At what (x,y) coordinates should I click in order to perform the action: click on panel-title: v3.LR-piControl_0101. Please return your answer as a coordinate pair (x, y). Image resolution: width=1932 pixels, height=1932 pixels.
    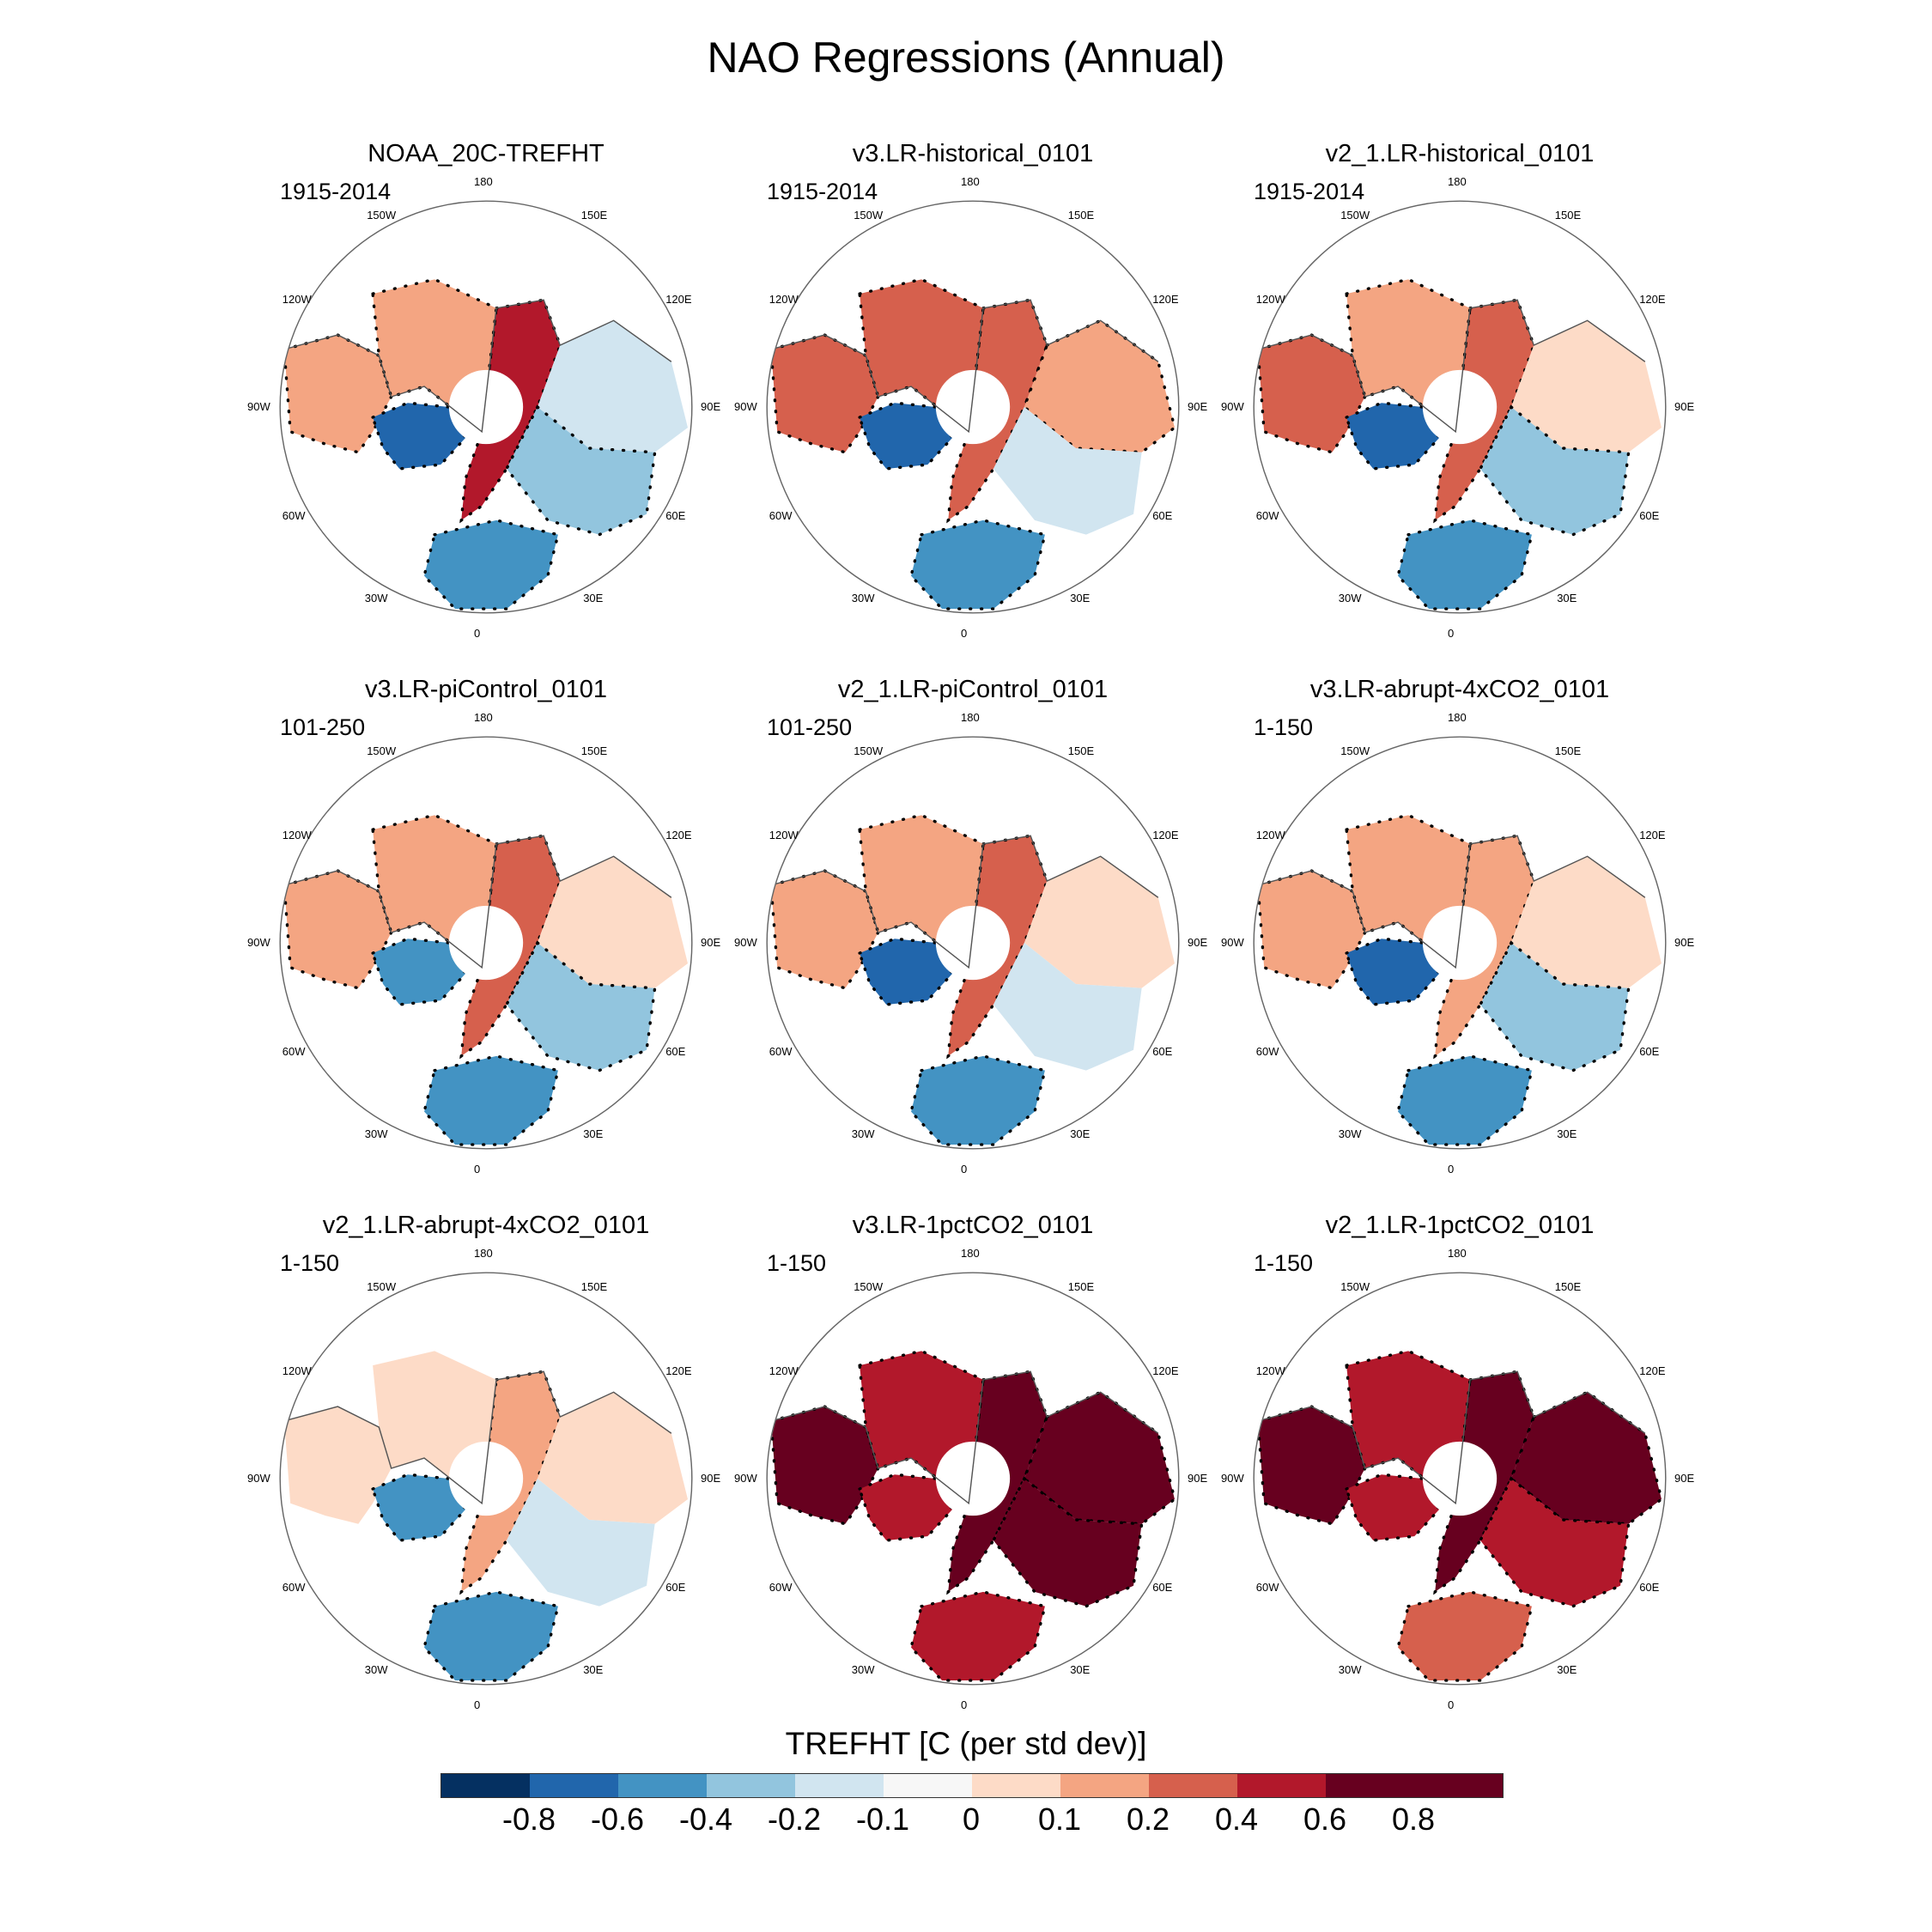
    Looking at the image, I should click on (486, 689).